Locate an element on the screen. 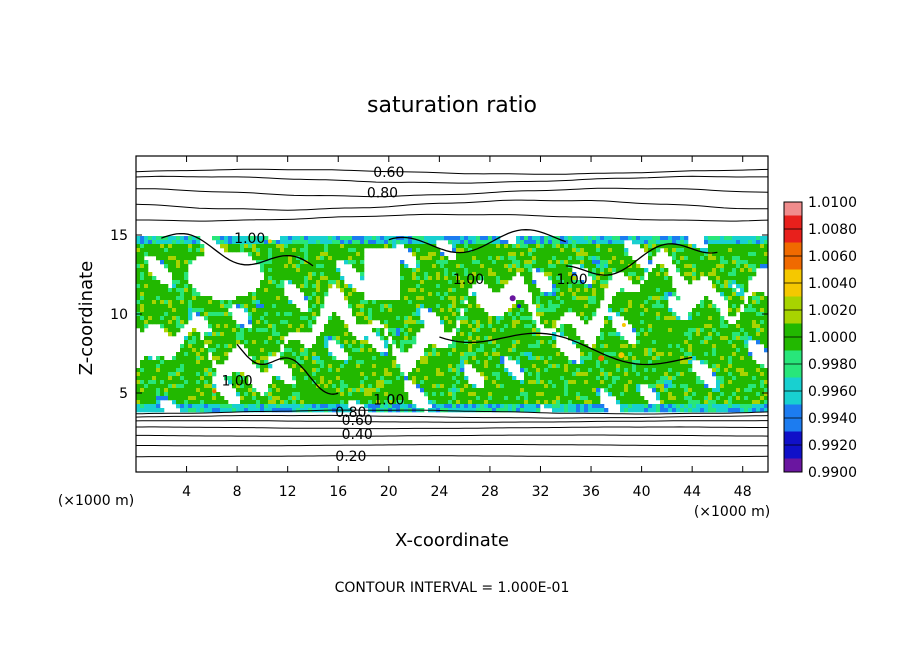 Image resolution: width=904 pixels, height=654 pixels. colorbar-label: 1.0000 is located at coordinates (832, 338).